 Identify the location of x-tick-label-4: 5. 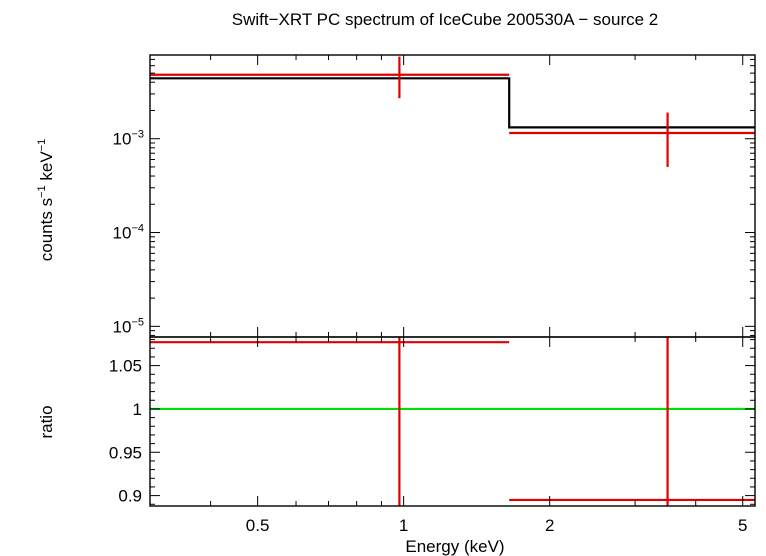
(742, 525).